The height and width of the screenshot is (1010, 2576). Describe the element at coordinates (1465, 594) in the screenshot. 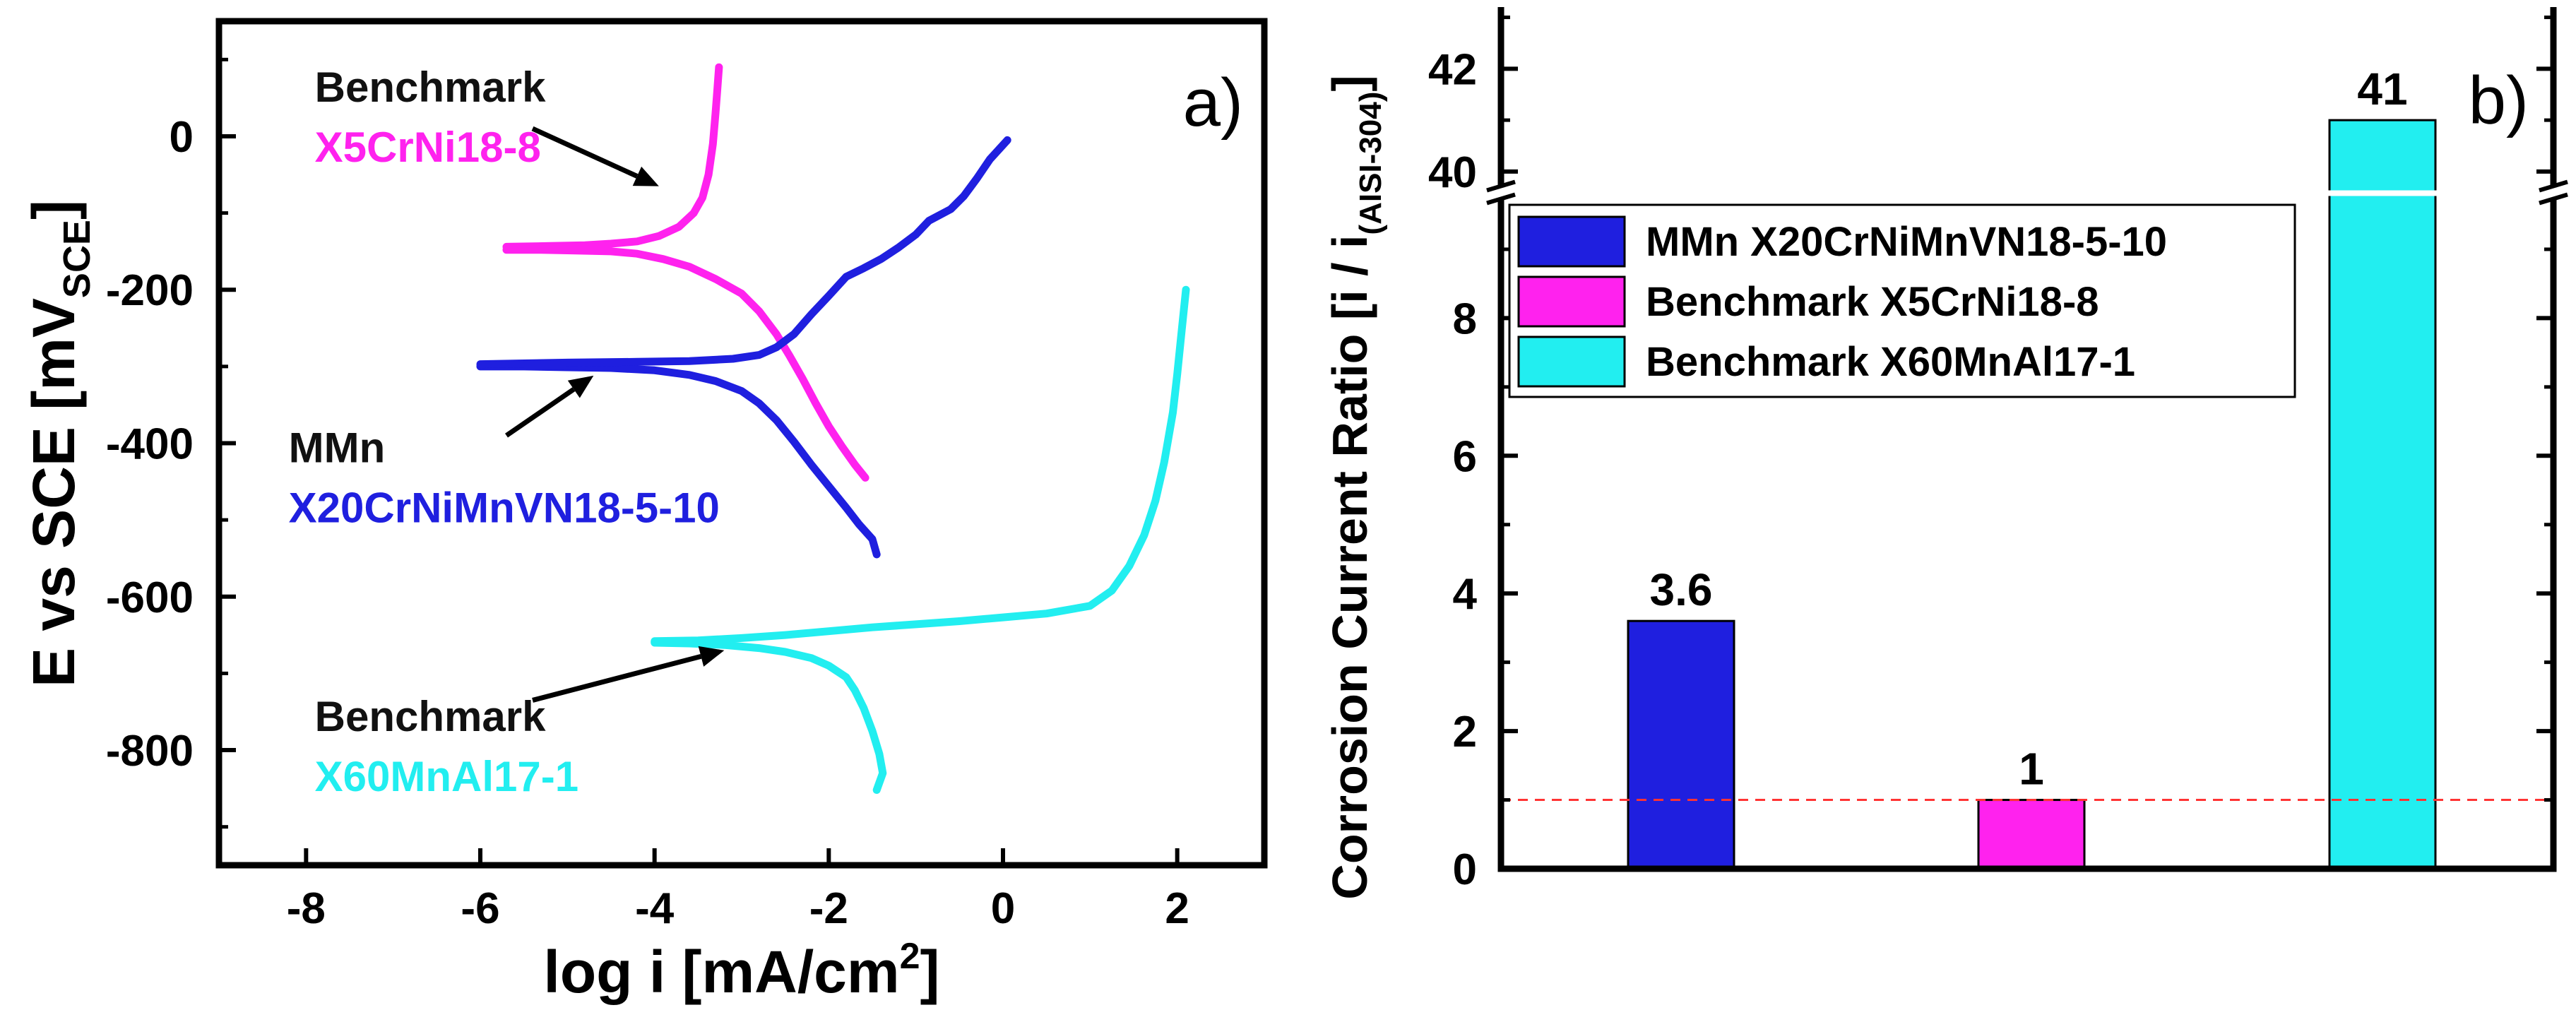

I see `y-tick-label: 4` at that location.